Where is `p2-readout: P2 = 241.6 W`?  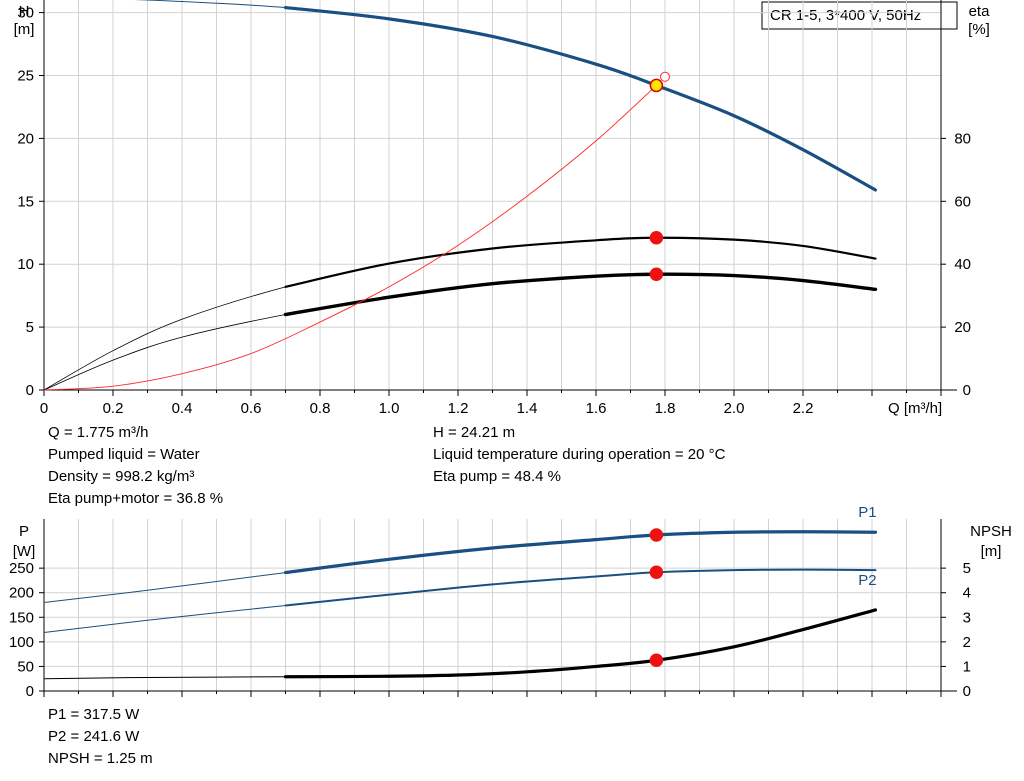
p2-readout: P2 = 241.6 W is located at coordinates (94, 736).